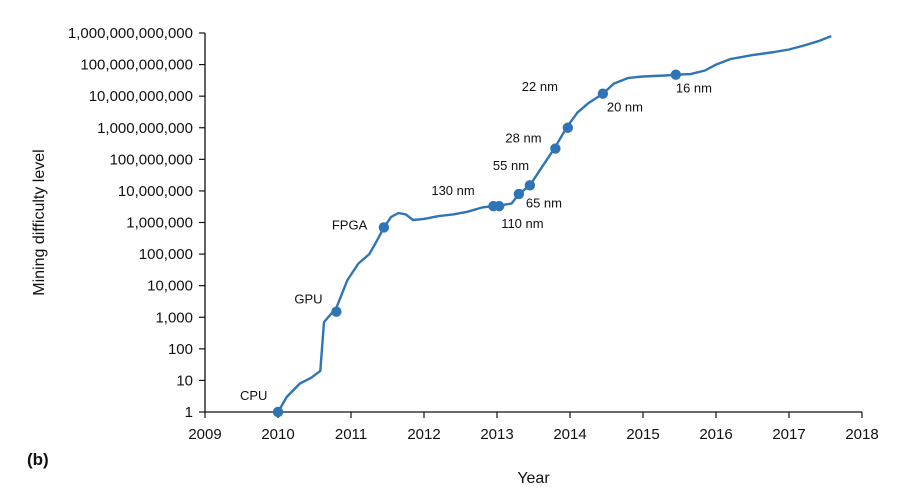 The image size is (902, 504). I want to click on x-tick-label: 2011, so click(351, 434).